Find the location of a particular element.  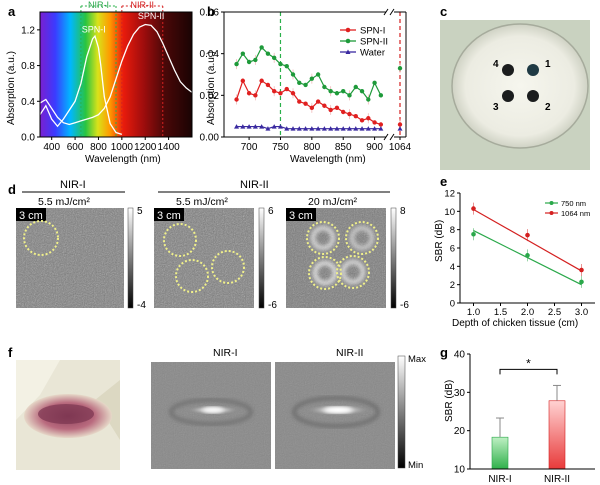

y-tick-label: 0 is located at coordinates (452, 304).